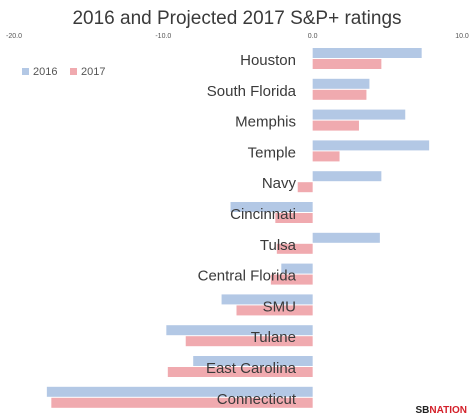  I want to click on x-axis-ticks: -20.0 -10.0 0.0 10.0, so click(237, 36).